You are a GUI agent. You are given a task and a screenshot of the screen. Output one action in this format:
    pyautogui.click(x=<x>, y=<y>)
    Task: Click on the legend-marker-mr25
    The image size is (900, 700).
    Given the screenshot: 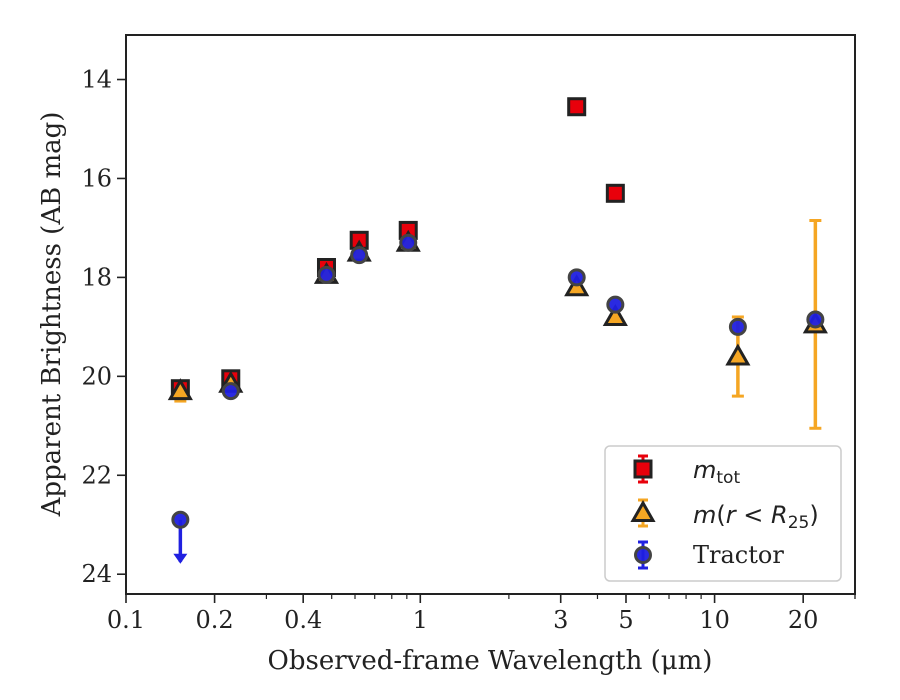 What is the action you would take?
    pyautogui.click(x=643, y=510)
    